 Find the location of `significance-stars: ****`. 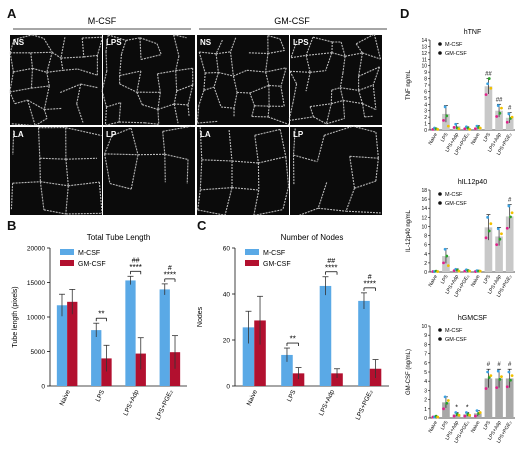

significance-stars: **** is located at coordinates (170, 274).